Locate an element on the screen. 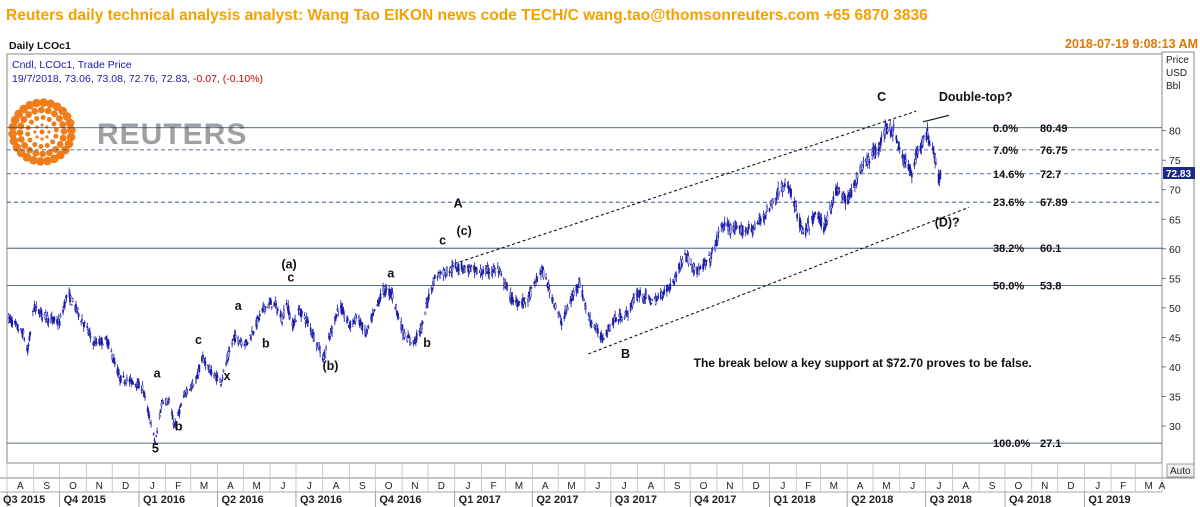  quarter-label: Q4 2015 is located at coordinates (85, 500).